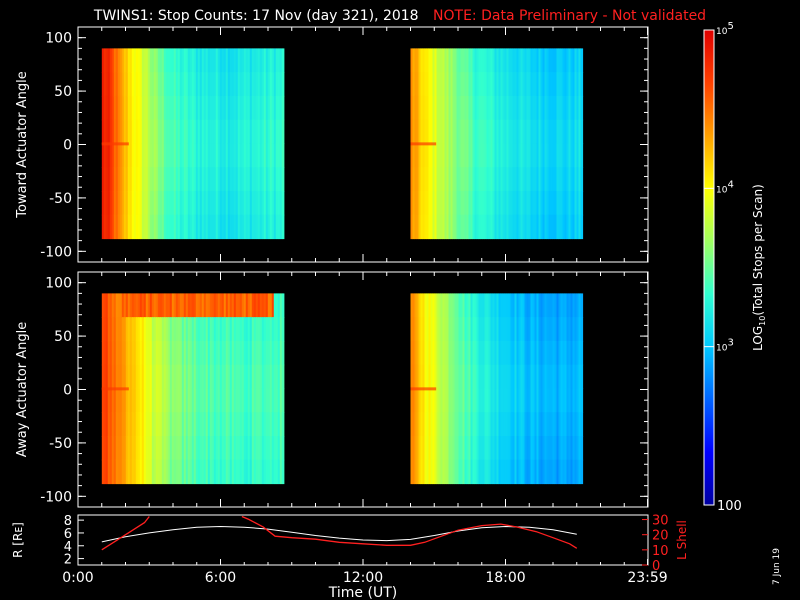 The height and width of the screenshot is (600, 800). Describe the element at coordinates (68, 534) in the screenshot. I see `left-tick-label: 6` at that location.